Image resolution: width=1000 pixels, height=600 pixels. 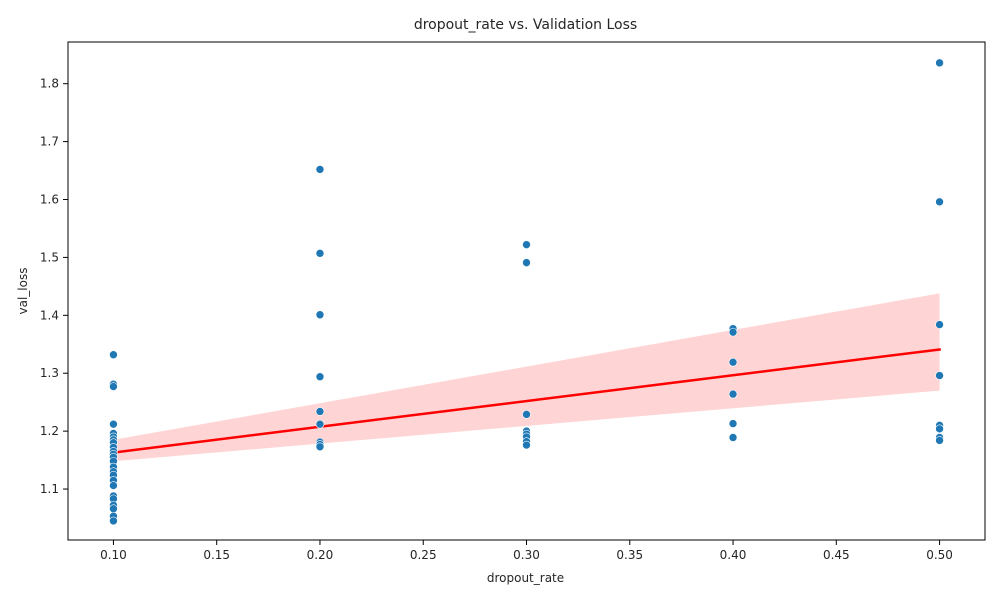 I want to click on regression-line, so click(x=526, y=401).